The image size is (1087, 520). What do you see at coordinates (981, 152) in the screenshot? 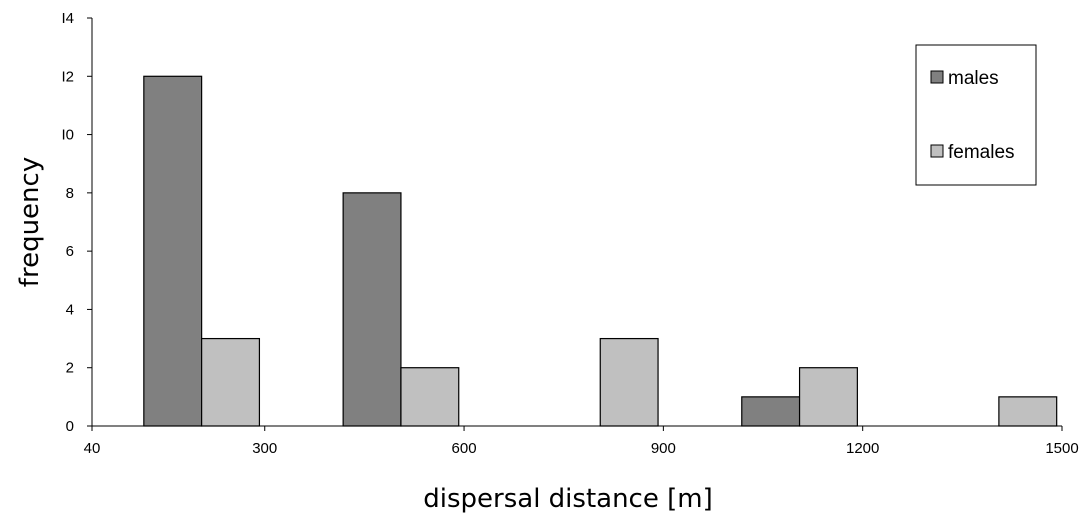
I see `legend-label-females: females` at bounding box center [981, 152].